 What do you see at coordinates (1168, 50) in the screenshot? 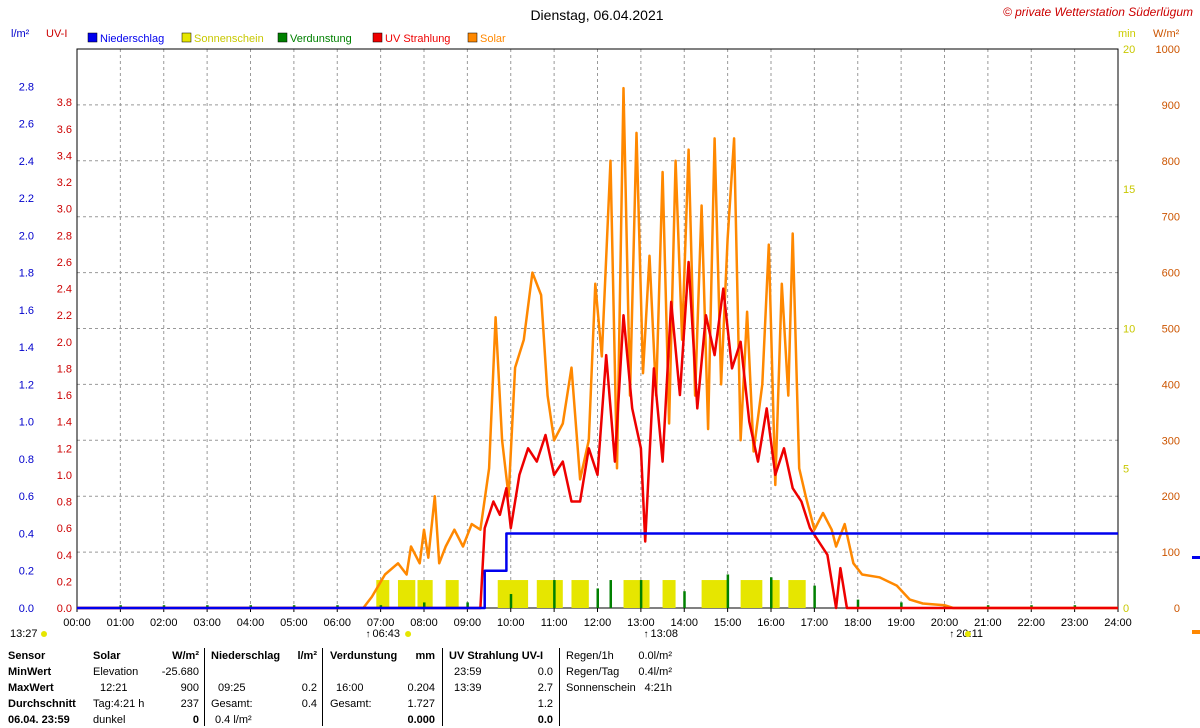
I see `y-wm2-tick-label: 1000` at bounding box center [1168, 50].